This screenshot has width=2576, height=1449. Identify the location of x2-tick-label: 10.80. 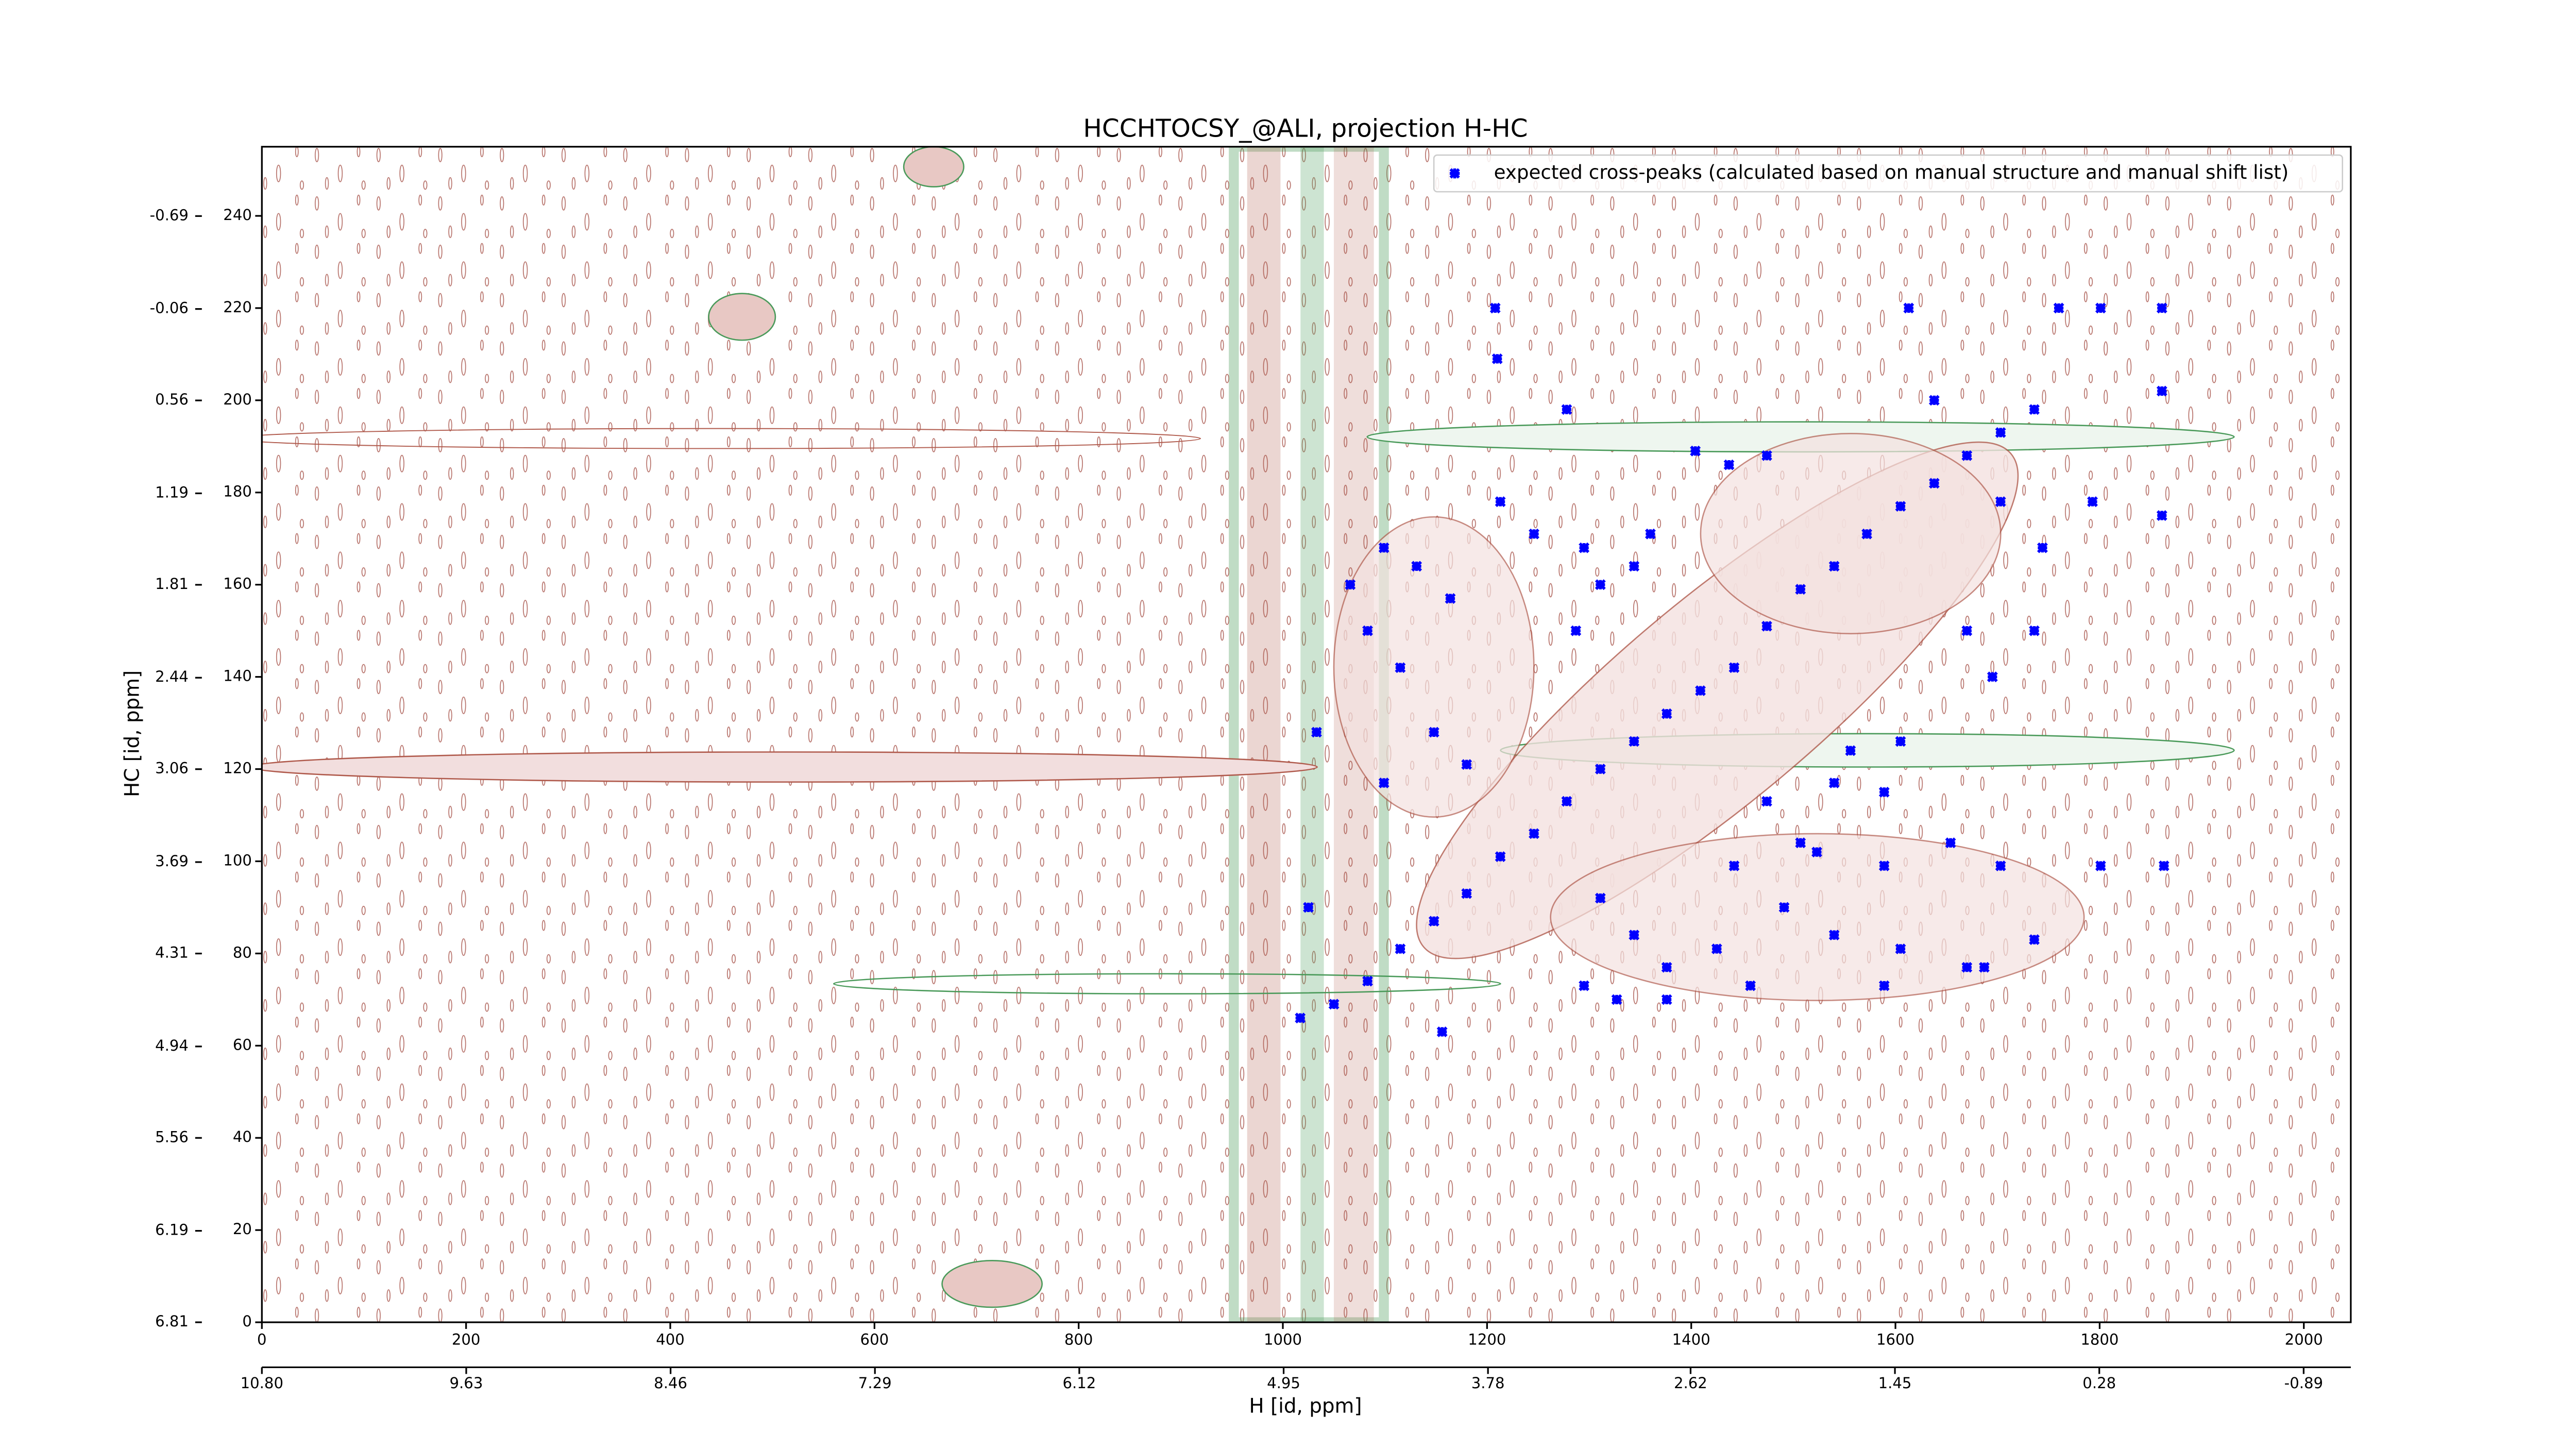
(262, 1383).